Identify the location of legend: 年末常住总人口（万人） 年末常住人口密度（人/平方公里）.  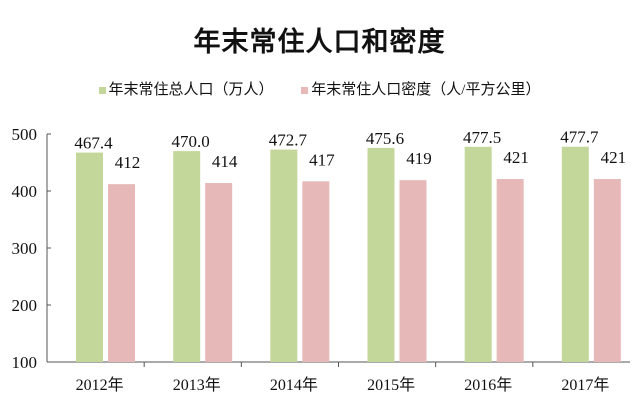
(319, 88).